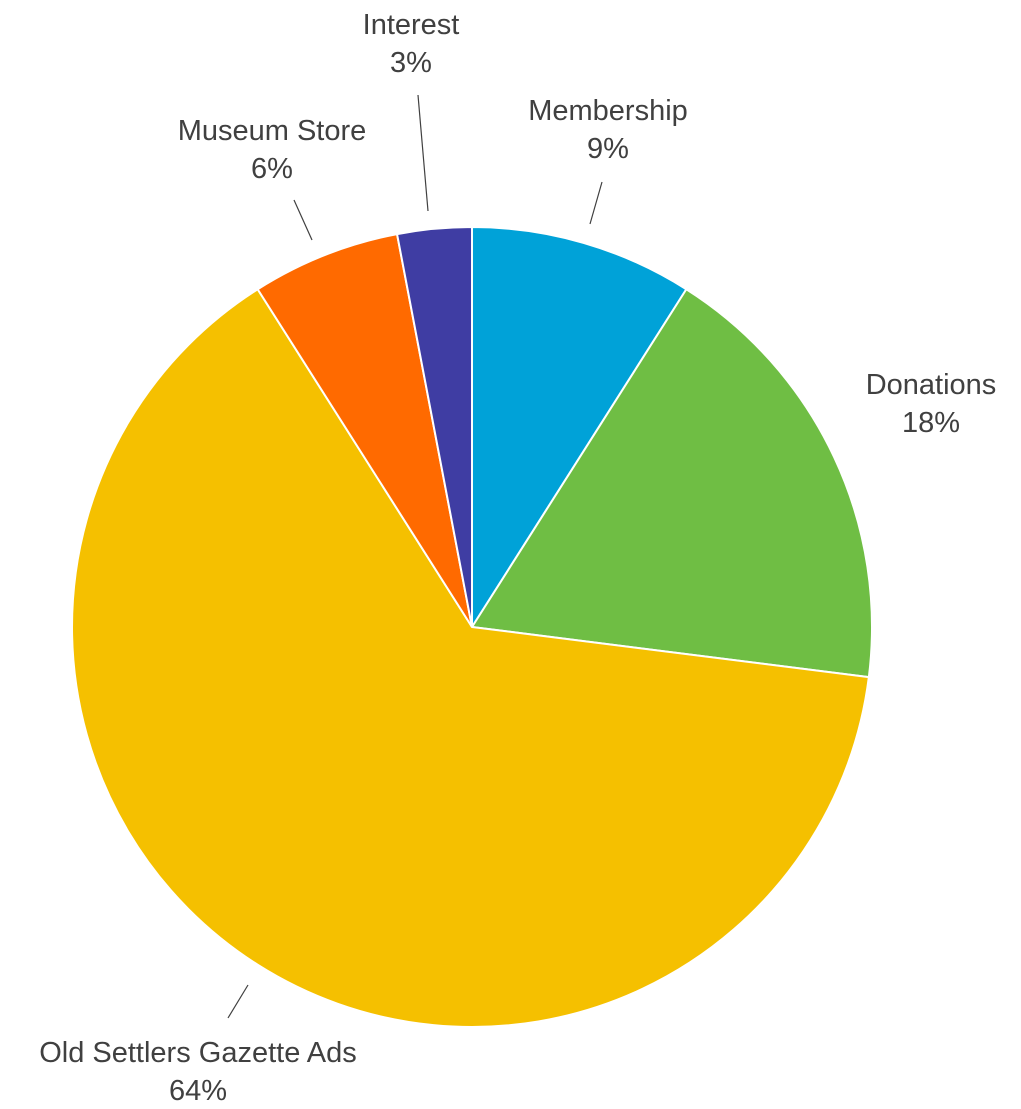 The height and width of the screenshot is (1109, 1021). Describe the element at coordinates (303, 220) in the screenshot. I see `leader-line-museum-store` at that location.